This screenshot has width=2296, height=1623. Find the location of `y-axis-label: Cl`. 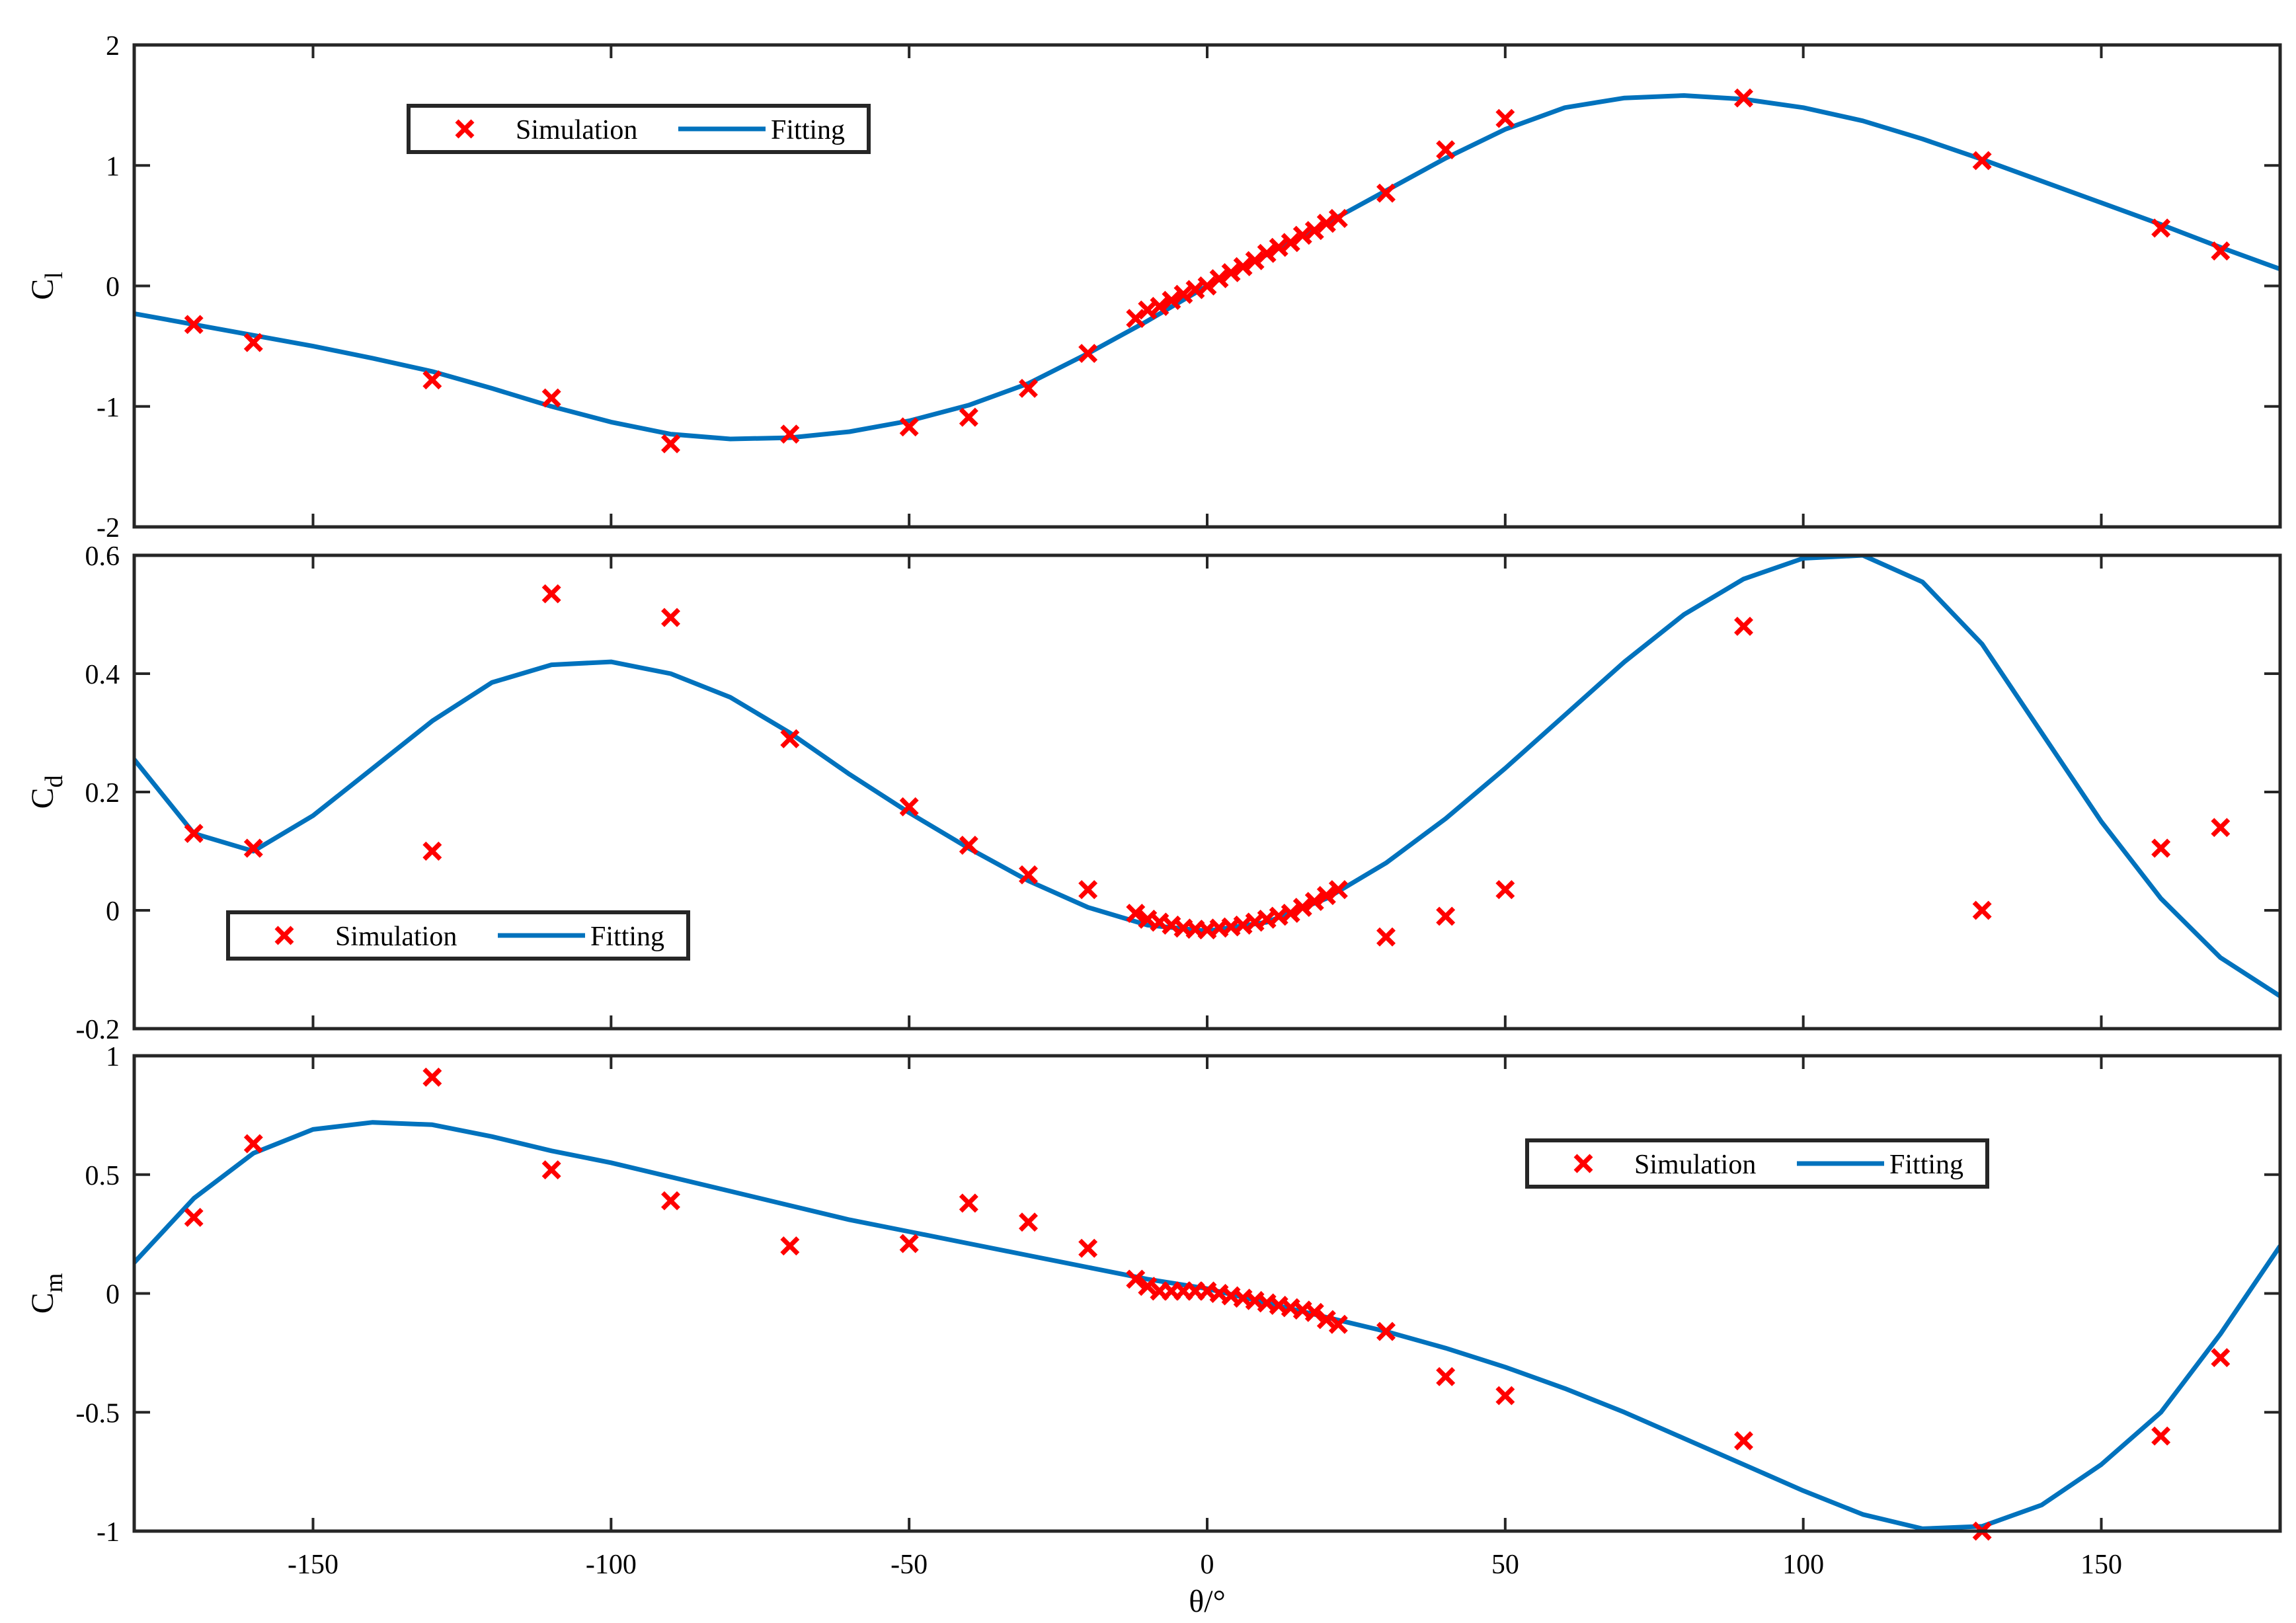

y-axis-label: Cl is located at coordinates (47, 286).